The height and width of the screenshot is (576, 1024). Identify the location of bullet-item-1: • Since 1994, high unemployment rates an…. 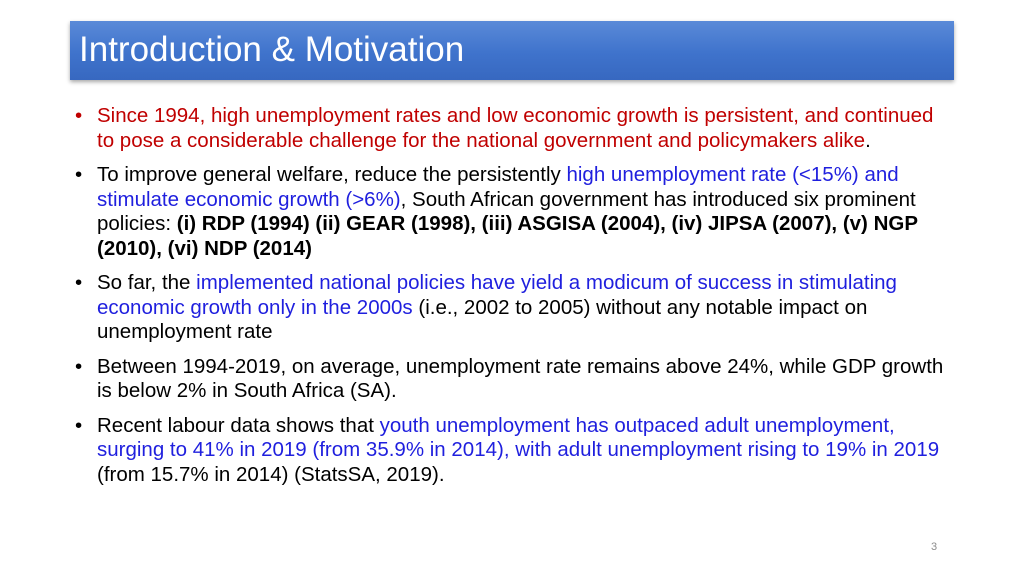
(511, 128).